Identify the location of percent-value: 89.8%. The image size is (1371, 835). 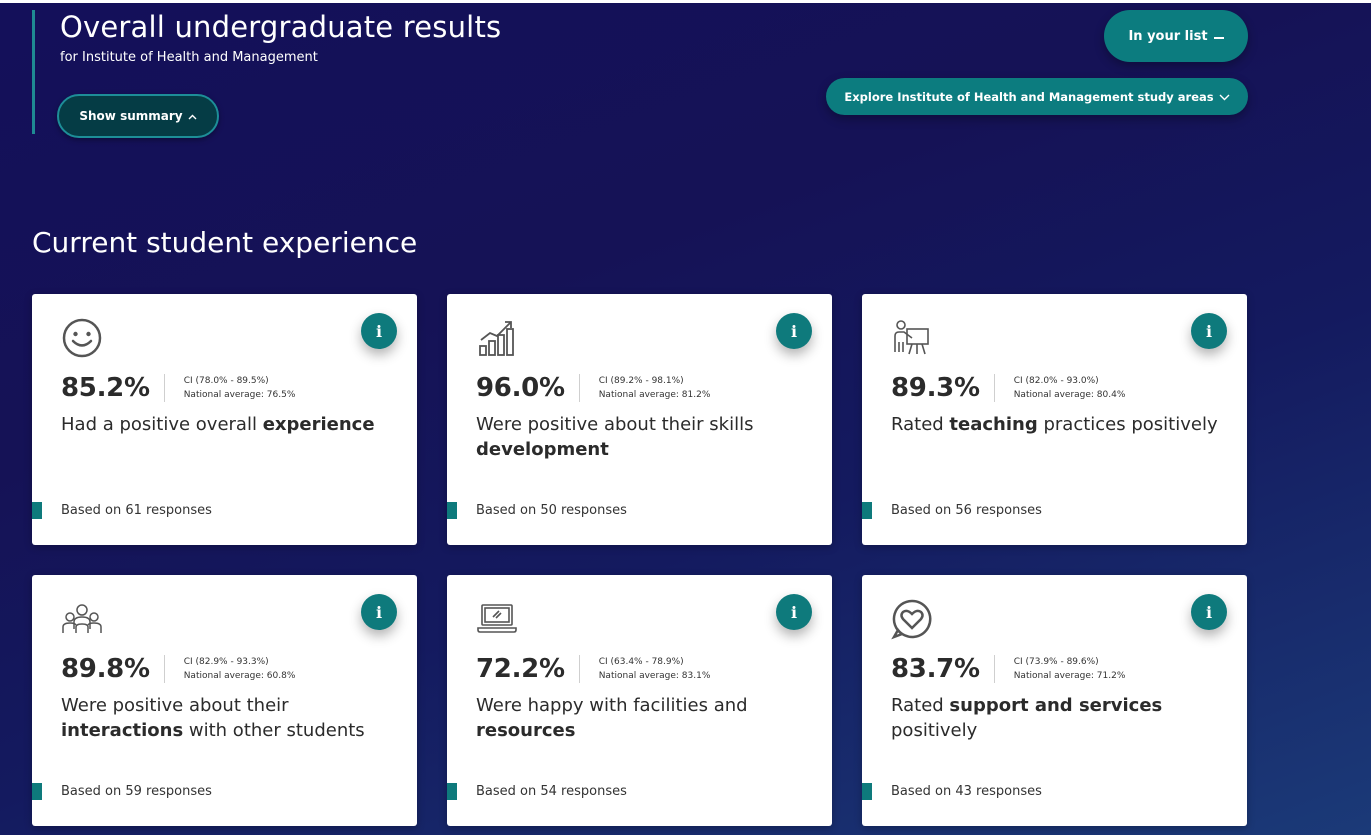
(105, 669).